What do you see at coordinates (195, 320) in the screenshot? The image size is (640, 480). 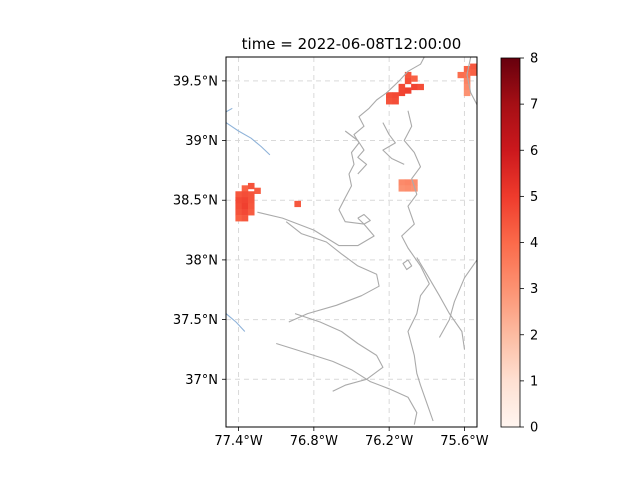 I see `y-tick-label: 37.5°N` at bounding box center [195, 320].